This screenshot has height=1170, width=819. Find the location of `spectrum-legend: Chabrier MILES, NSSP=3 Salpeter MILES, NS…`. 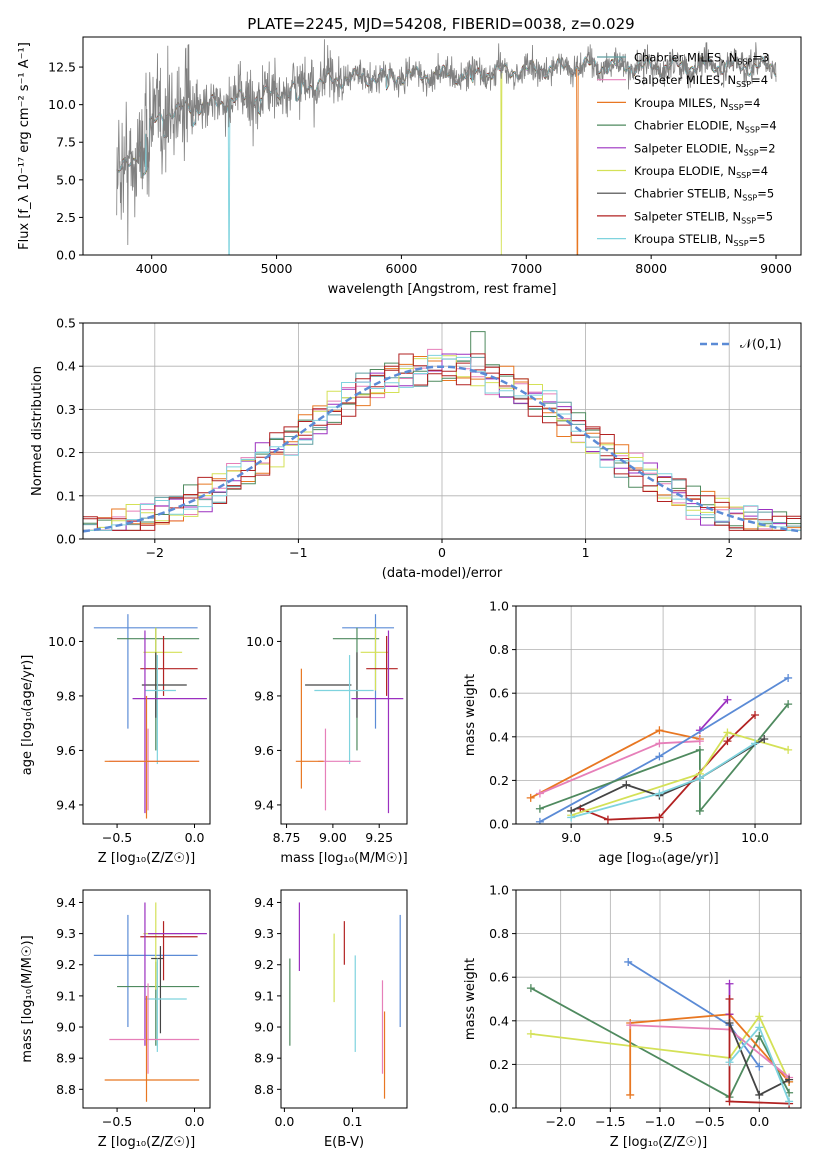

spectrum-legend: Chabrier MILES, NSSP=3 Salpeter MILES, NS… is located at coordinates (687, 149).